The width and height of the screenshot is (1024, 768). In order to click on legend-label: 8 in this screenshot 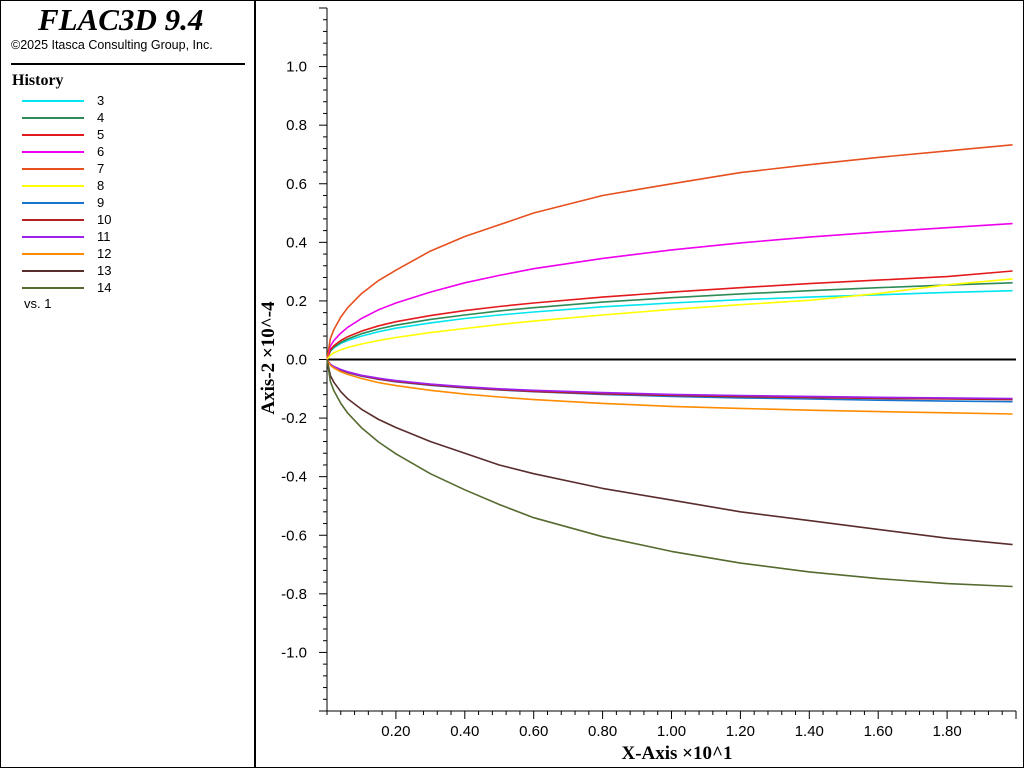, I will do `click(101, 185)`.